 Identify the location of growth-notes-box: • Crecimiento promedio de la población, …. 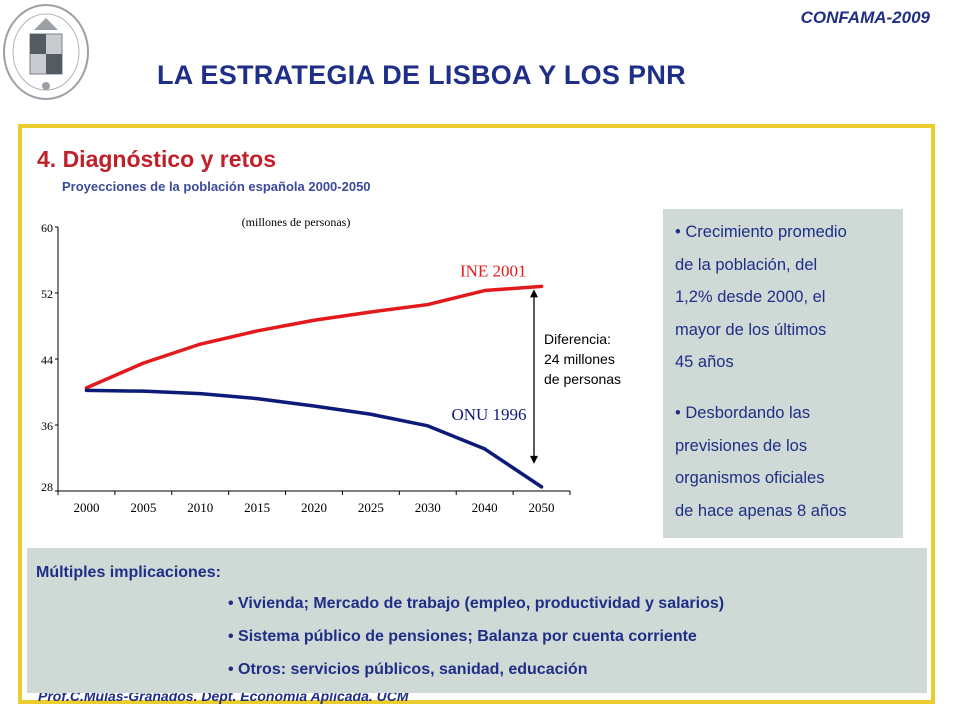
(783, 373).